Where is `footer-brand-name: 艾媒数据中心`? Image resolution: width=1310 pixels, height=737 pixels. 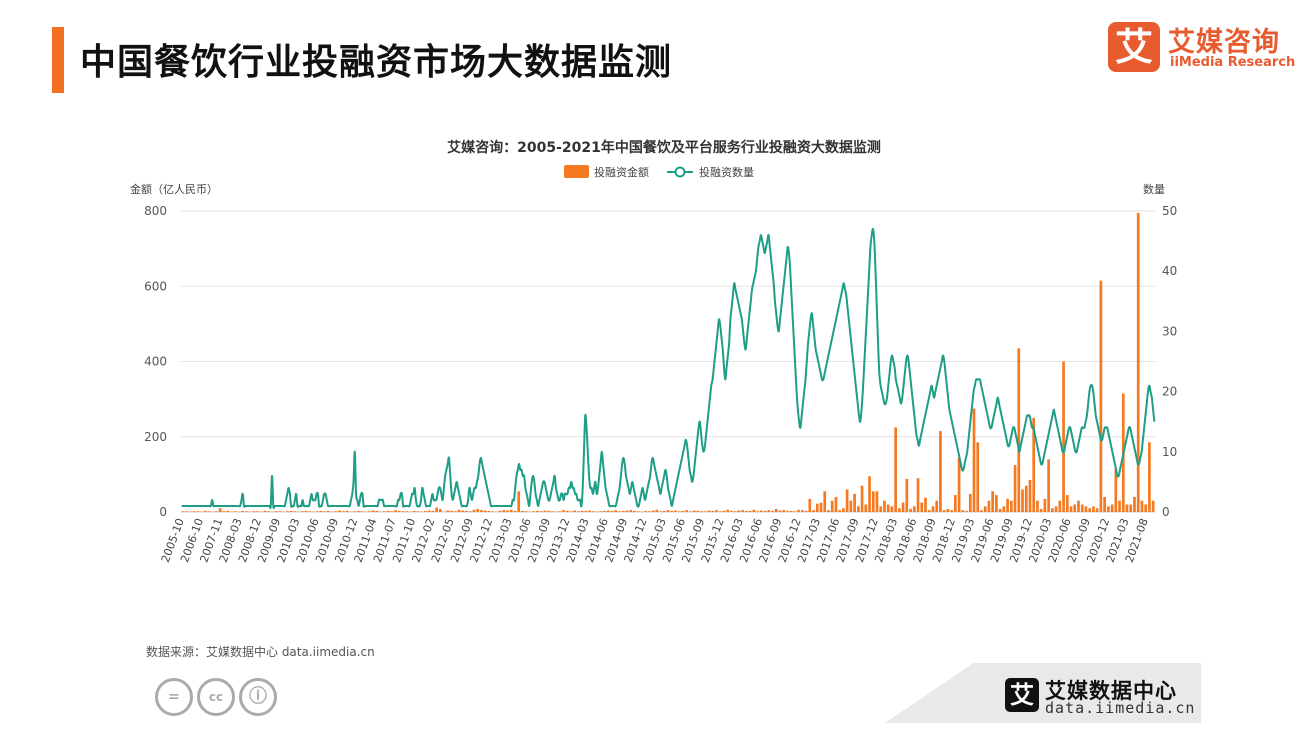 footer-brand-name: 艾媒数据中心 is located at coordinates (1111, 691).